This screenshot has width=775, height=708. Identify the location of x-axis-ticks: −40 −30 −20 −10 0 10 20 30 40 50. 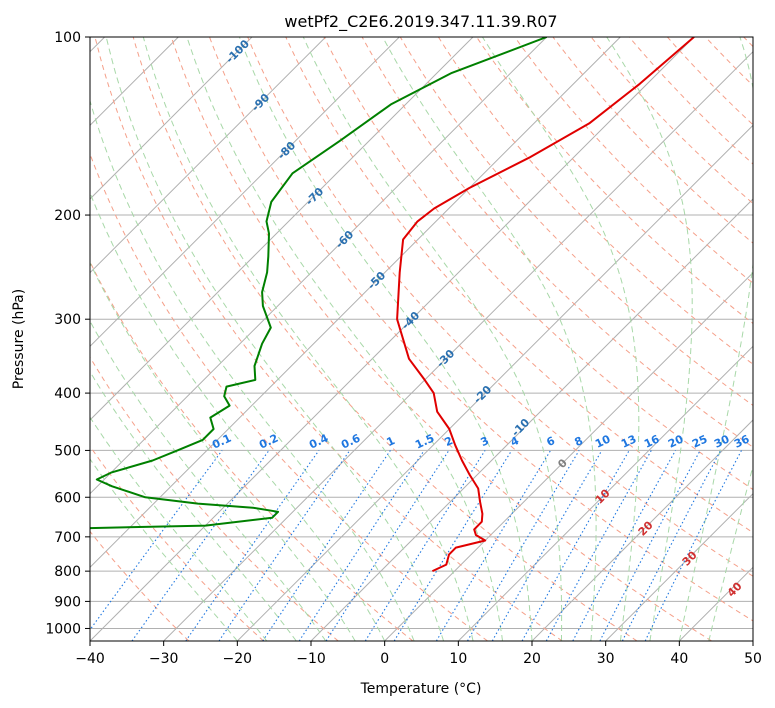
(418, 654).